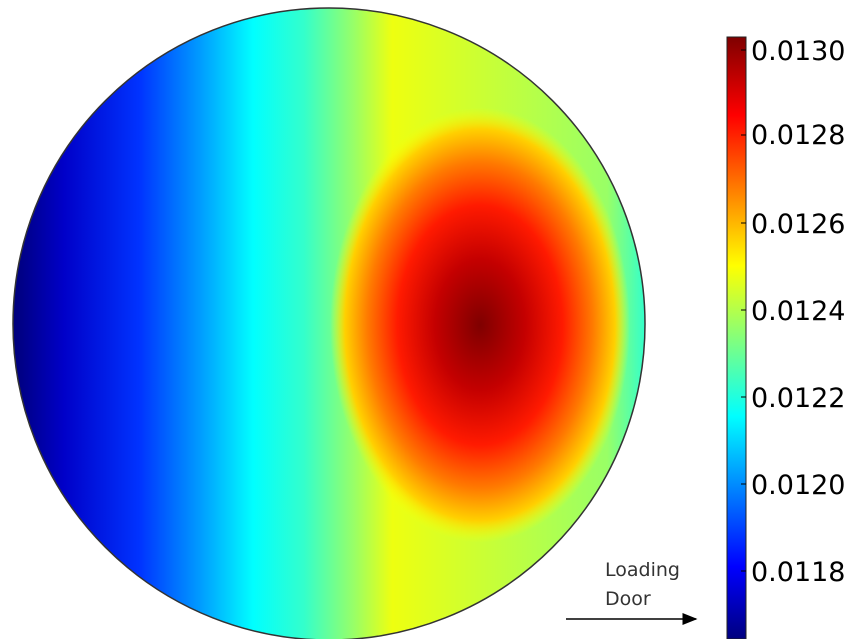  I want to click on colorbar-tick-label: 0.0118, so click(798, 572).